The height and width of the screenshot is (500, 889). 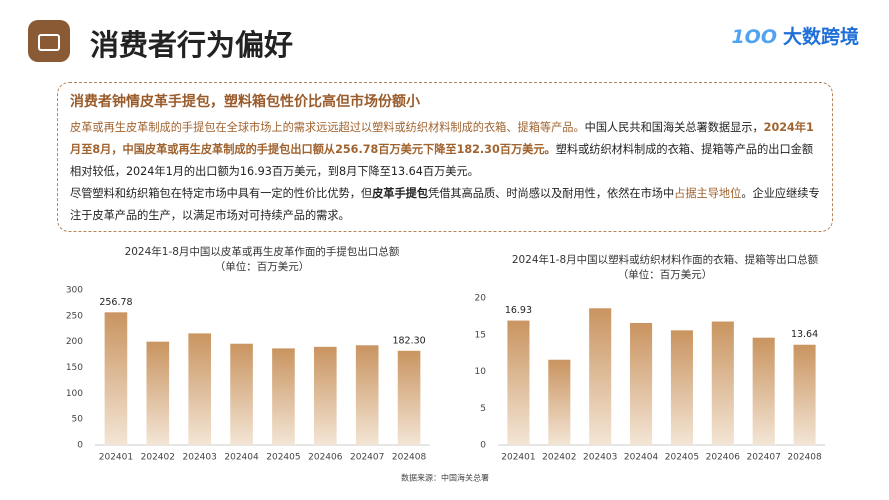 I want to click on slide-title: 消费者行为偏好, so click(x=192, y=45).